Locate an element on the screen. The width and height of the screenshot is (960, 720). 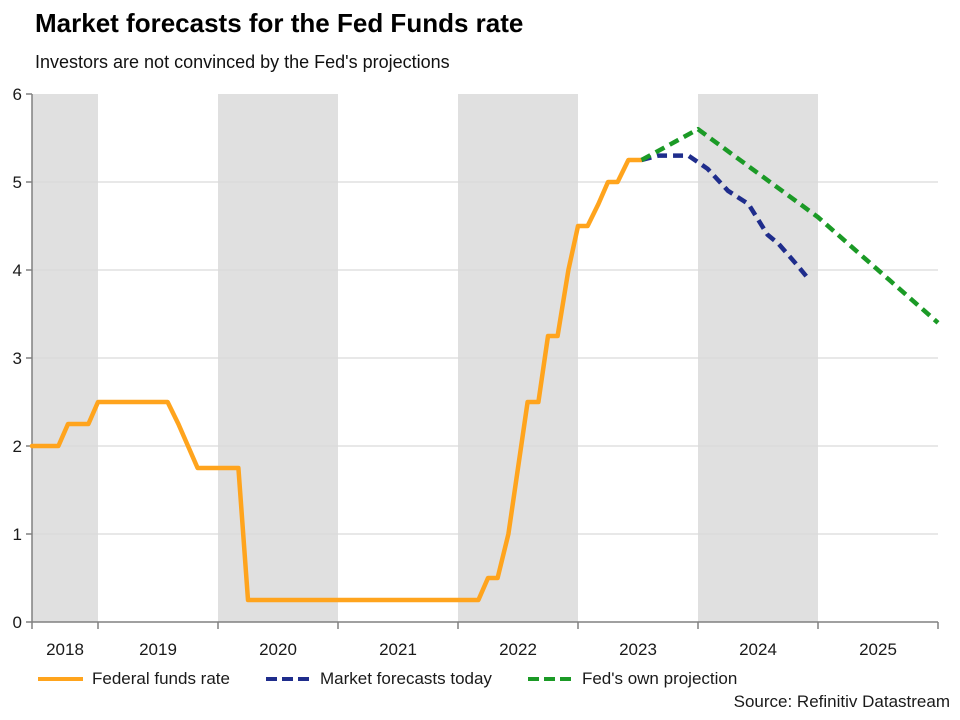
svg-text: 2025 is located at coordinates (878, 649).